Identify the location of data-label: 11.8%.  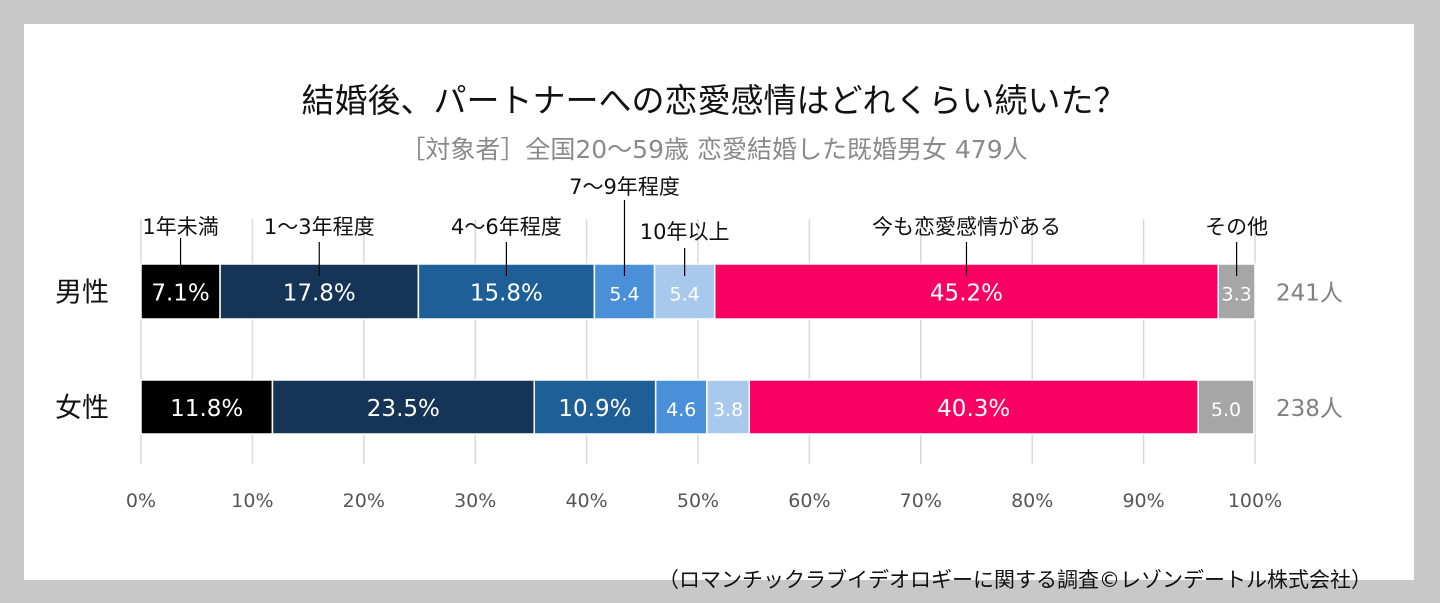
(206, 409).